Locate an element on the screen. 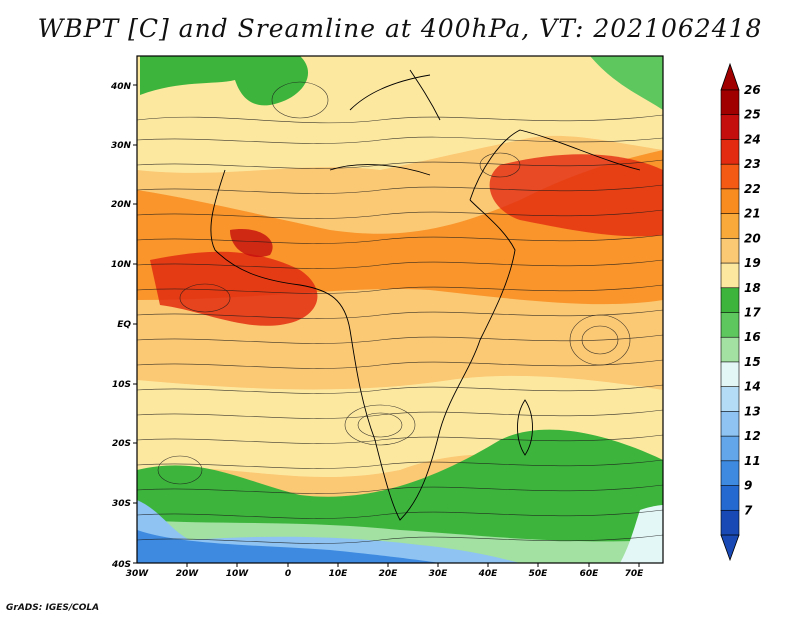 The image size is (800, 618). colorbar-label: 15 is located at coordinates (752, 362).